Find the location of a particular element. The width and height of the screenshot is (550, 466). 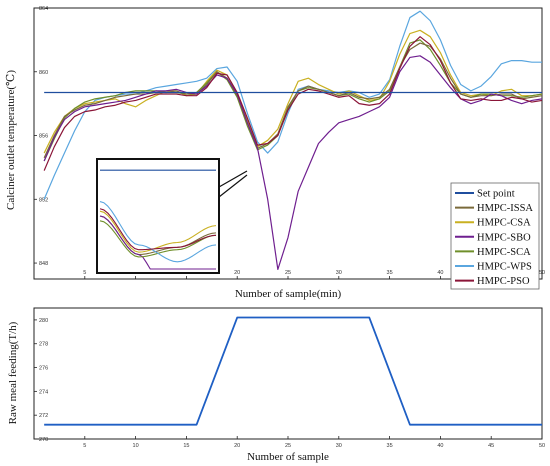

inset-line-hmpc-csa is located at coordinates (158, 231).